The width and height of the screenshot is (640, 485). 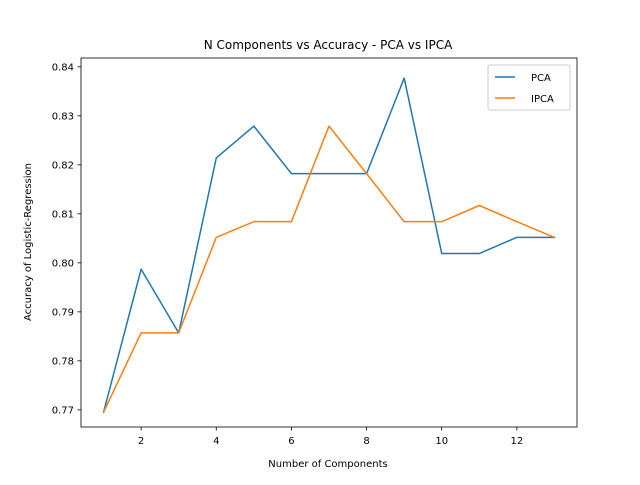 I want to click on y-tick-label: 0.81, so click(x=63, y=214).